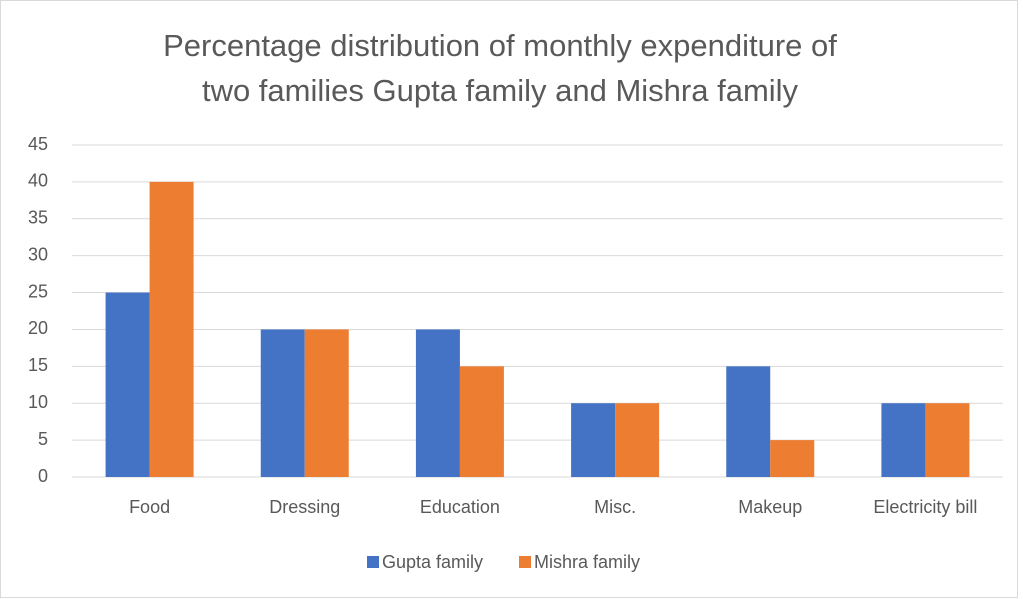 This screenshot has height=599, width=1023. What do you see at coordinates (149, 507) in the screenshot?
I see `x-tick-label: Food` at bounding box center [149, 507].